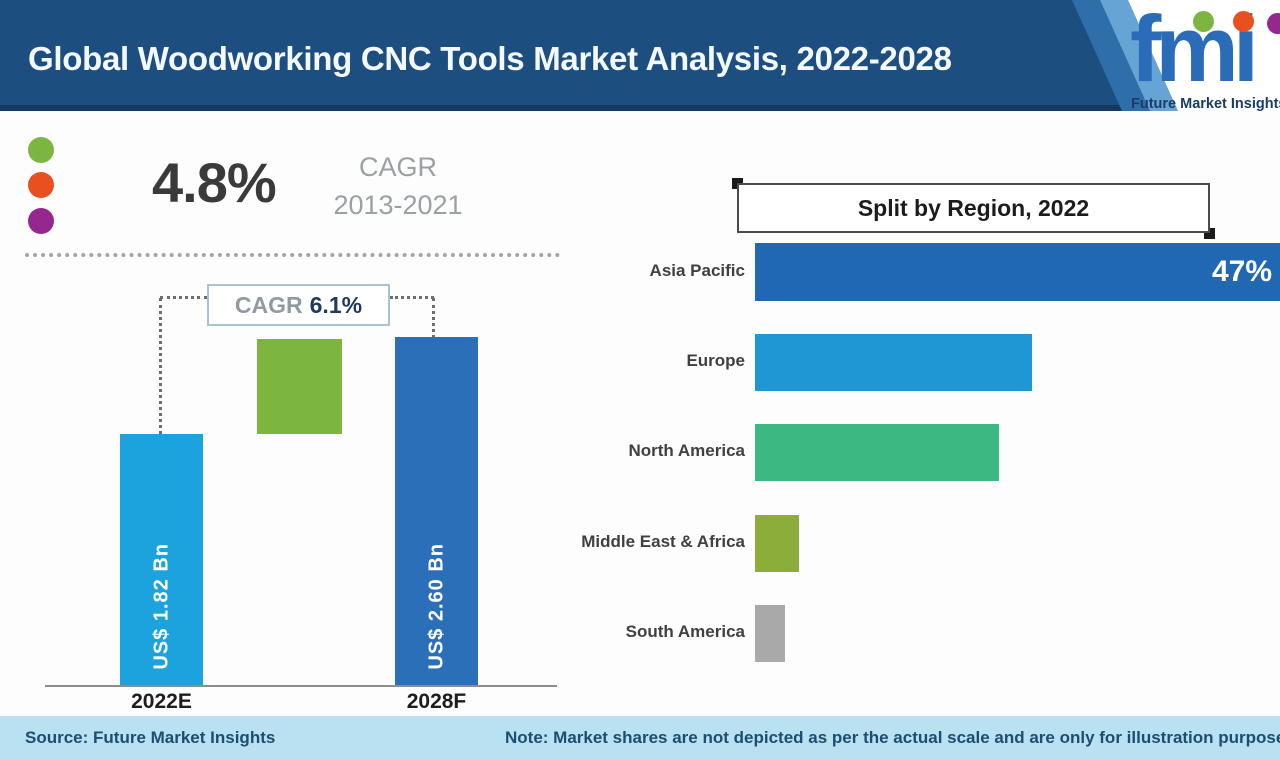  Describe the element at coordinates (161, 606) in the screenshot. I see `bar-2022e-value: US$ 1.82 Bn` at that location.